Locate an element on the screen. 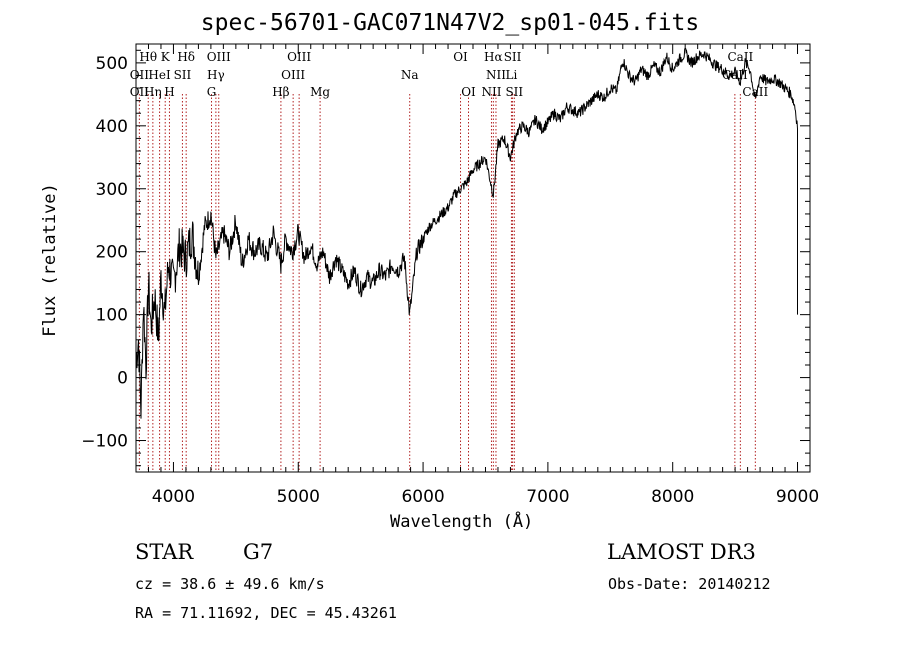  line-label: Hβ is located at coordinates (280, 92).